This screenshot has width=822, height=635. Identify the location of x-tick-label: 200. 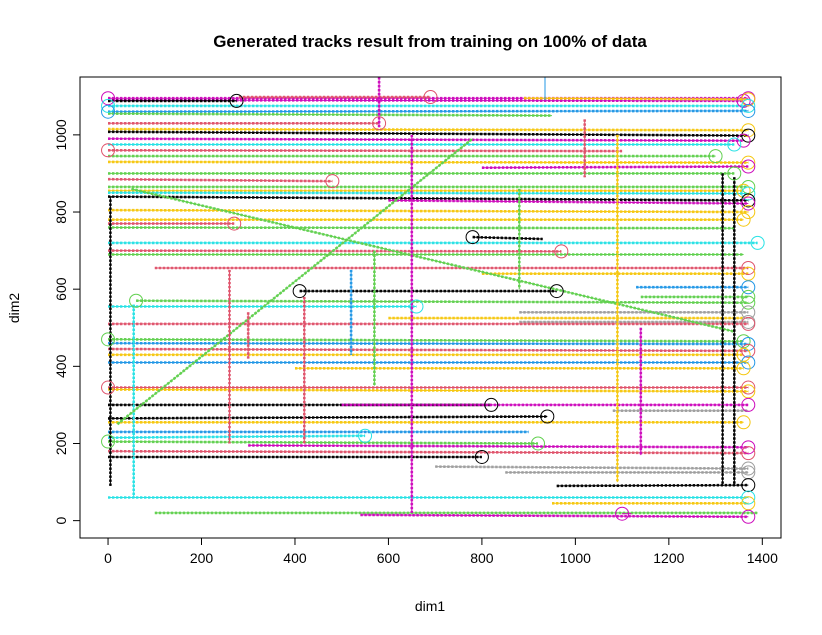
(202, 558).